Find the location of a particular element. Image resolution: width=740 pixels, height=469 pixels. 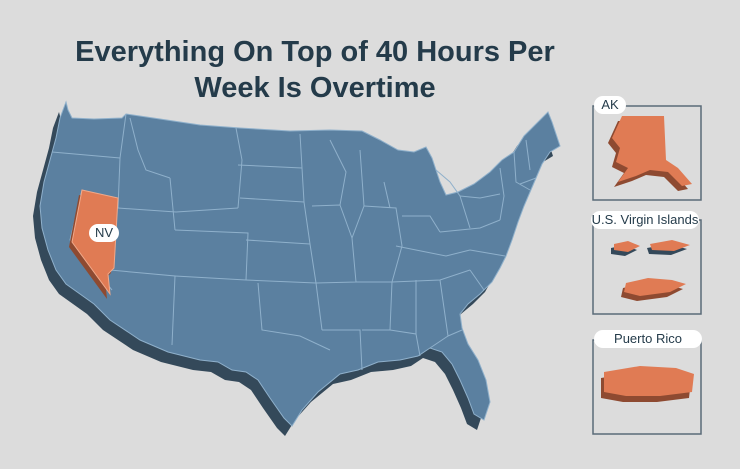

nevada-label: NV is located at coordinates (104, 232).